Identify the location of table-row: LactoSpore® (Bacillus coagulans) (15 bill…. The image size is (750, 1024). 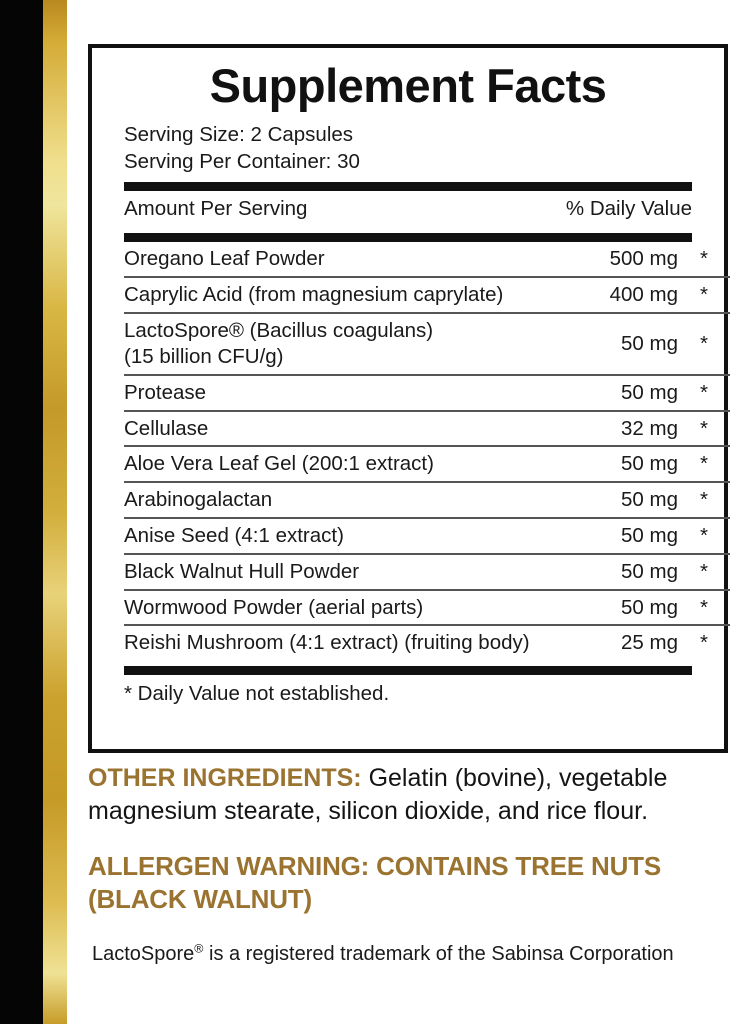
(427, 343).